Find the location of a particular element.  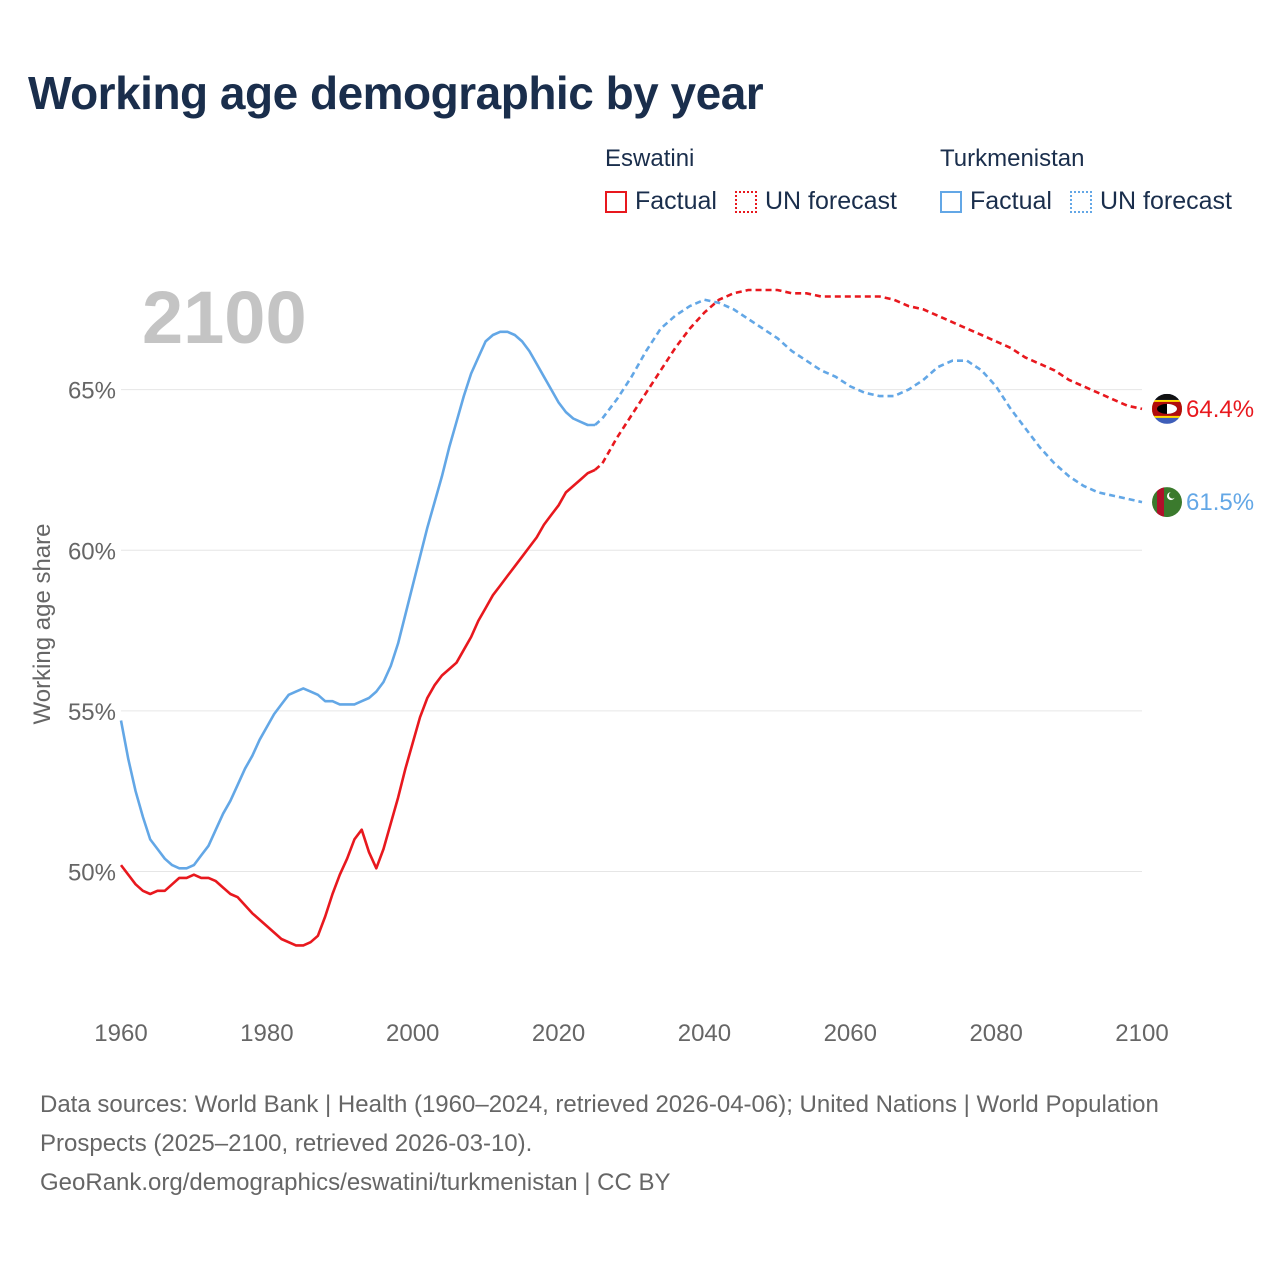

x-axis-ticks: 1960 1980 2000 2020 2040 2060 2080 2100 is located at coordinates (631, 1033).